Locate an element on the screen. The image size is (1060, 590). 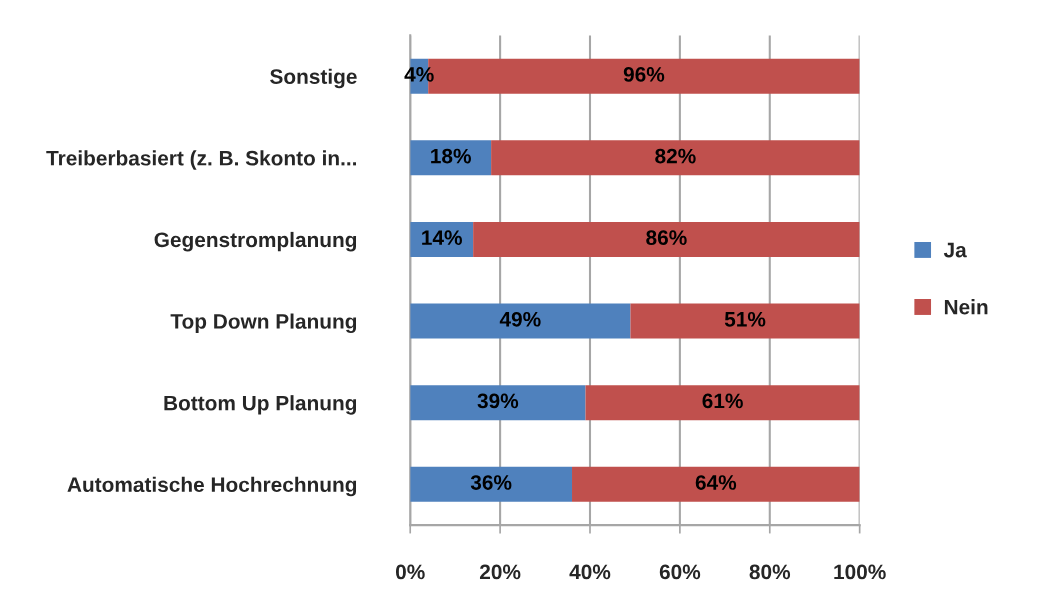
legend-label: Nein is located at coordinates (966, 307).